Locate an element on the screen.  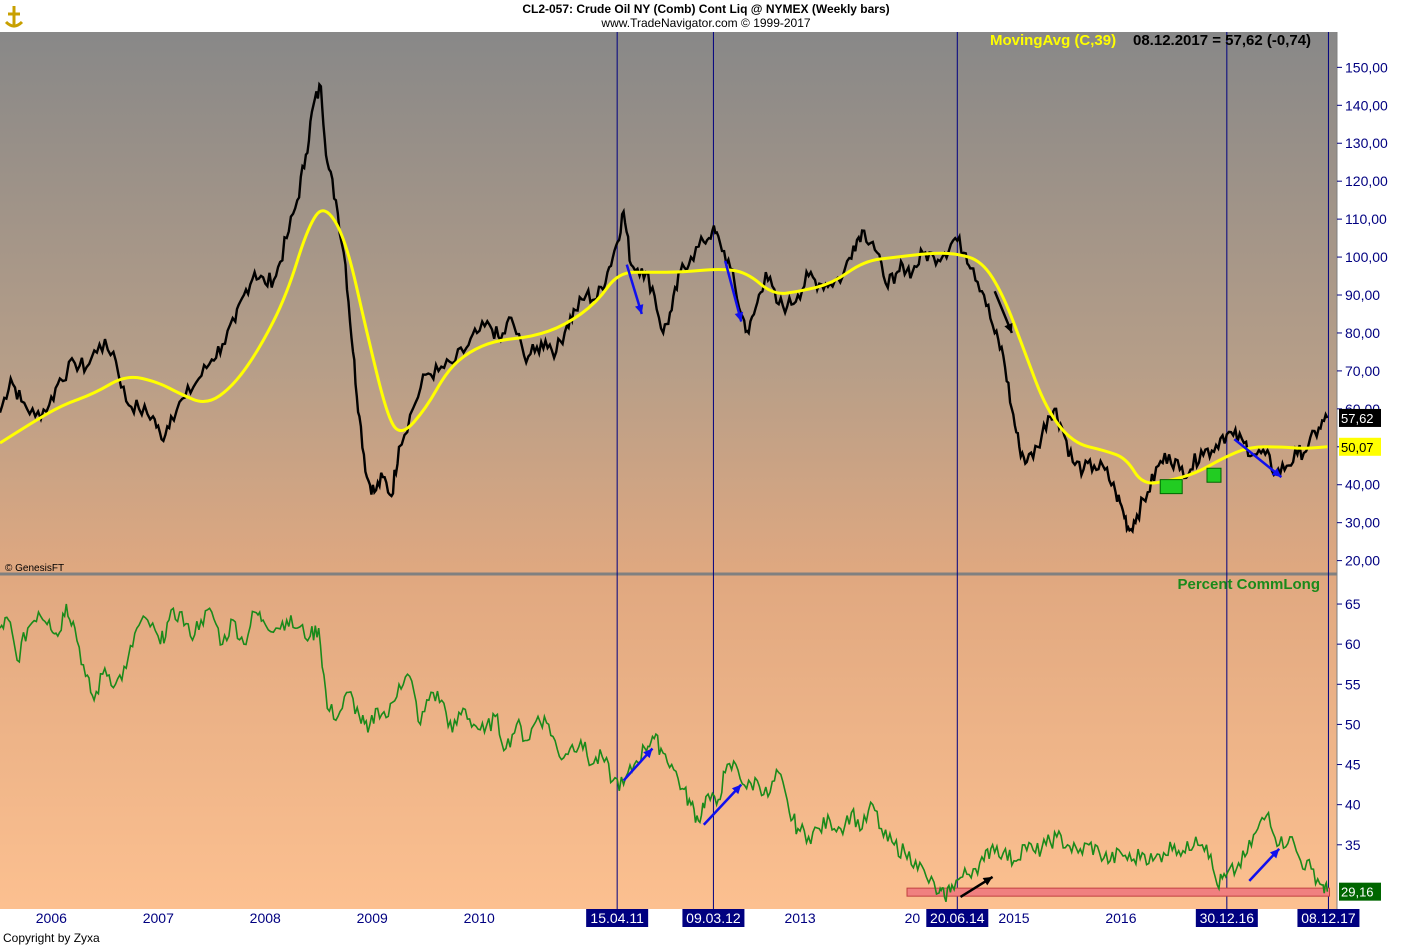
year-label-8: 2016 is located at coordinates (1120, 918).